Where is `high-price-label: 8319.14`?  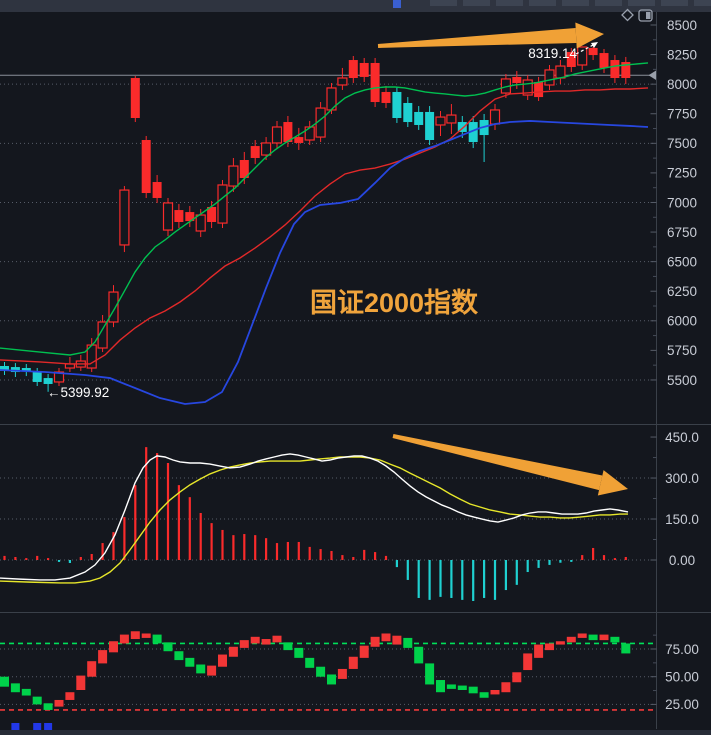 high-price-label: 8319.14 is located at coordinates (552, 53).